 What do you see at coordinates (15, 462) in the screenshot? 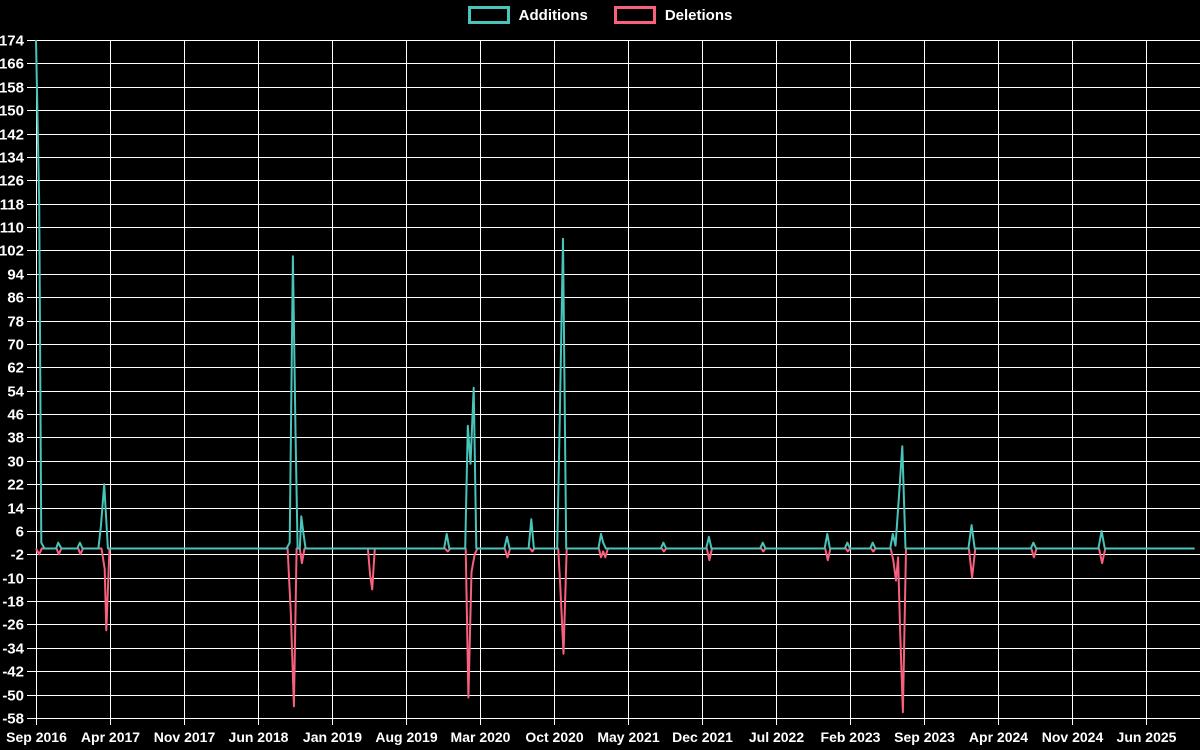
I see `y-axis-label: 30` at bounding box center [15, 462].